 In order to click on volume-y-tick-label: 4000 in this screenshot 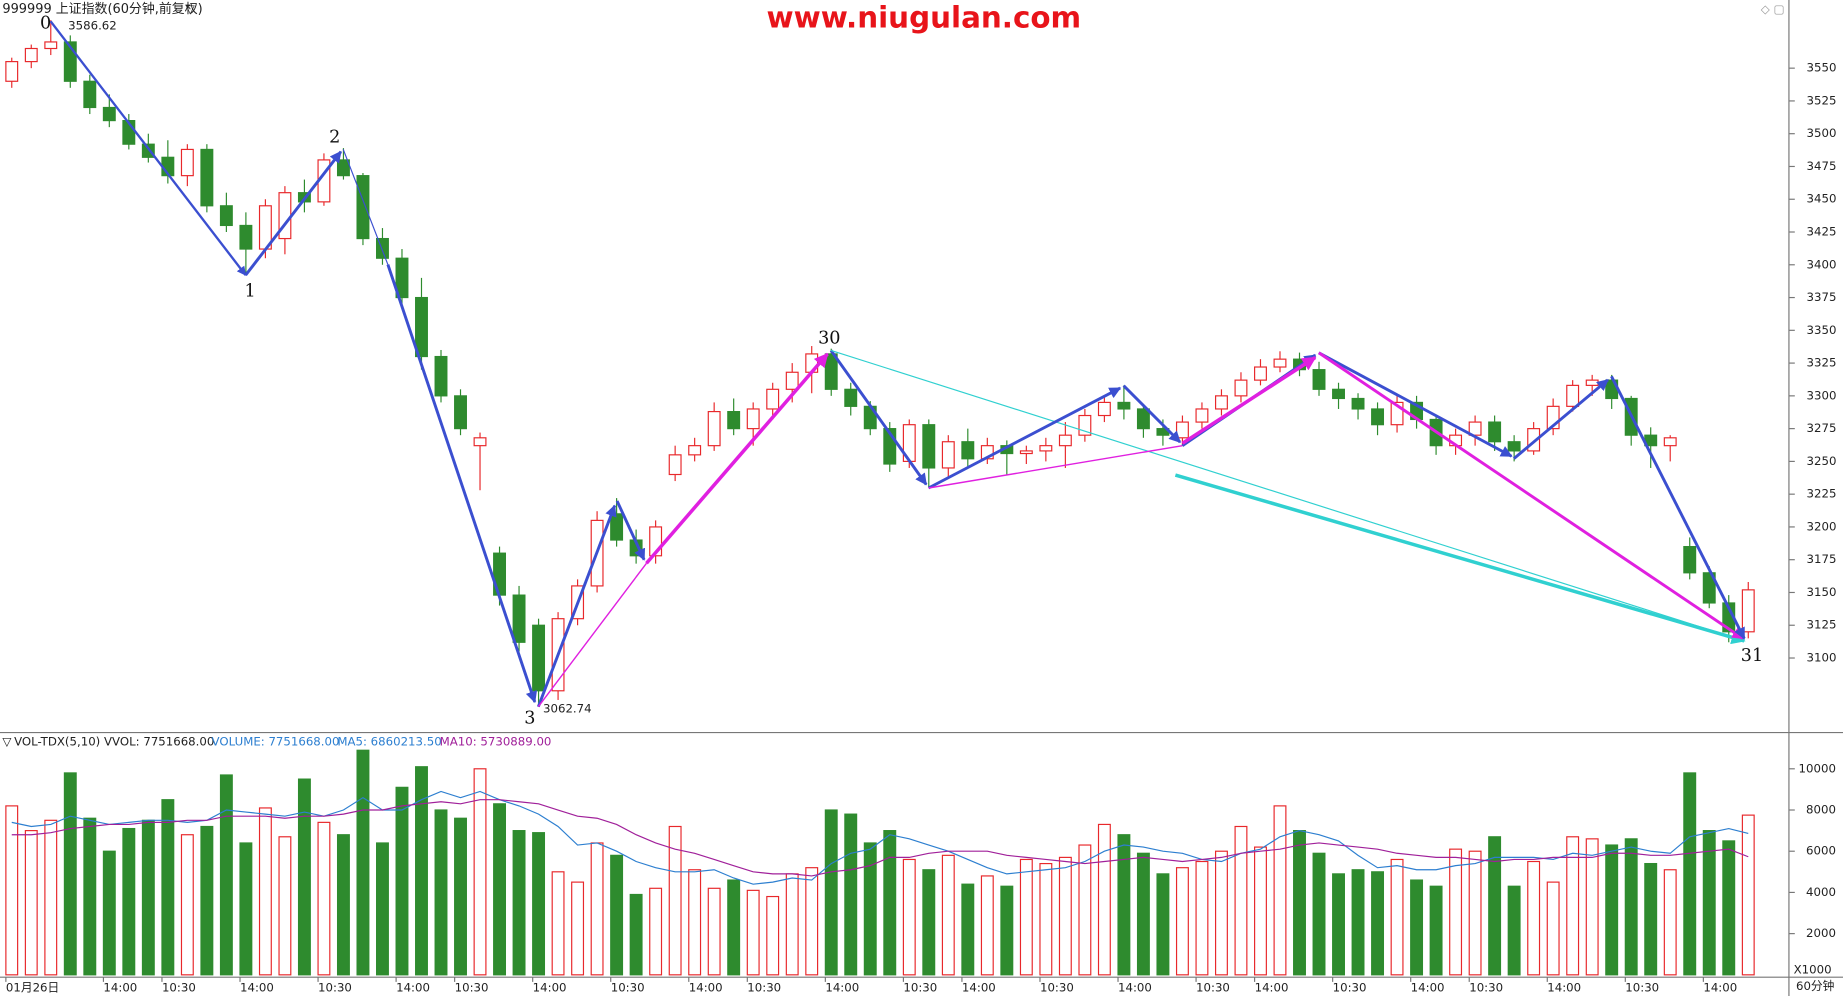, I will do `click(1821, 892)`.